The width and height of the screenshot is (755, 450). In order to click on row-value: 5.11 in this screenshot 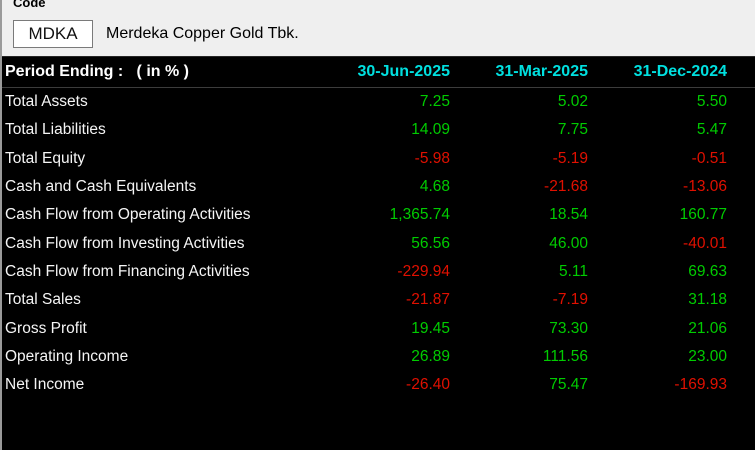, I will do `click(573, 271)`.